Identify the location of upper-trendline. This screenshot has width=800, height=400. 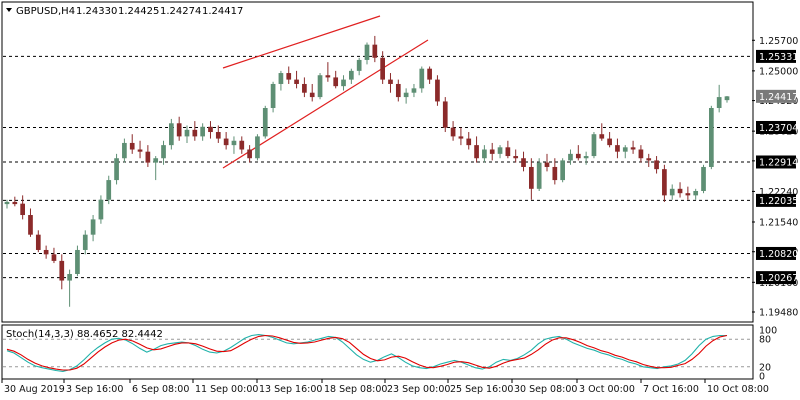
(301, 42).